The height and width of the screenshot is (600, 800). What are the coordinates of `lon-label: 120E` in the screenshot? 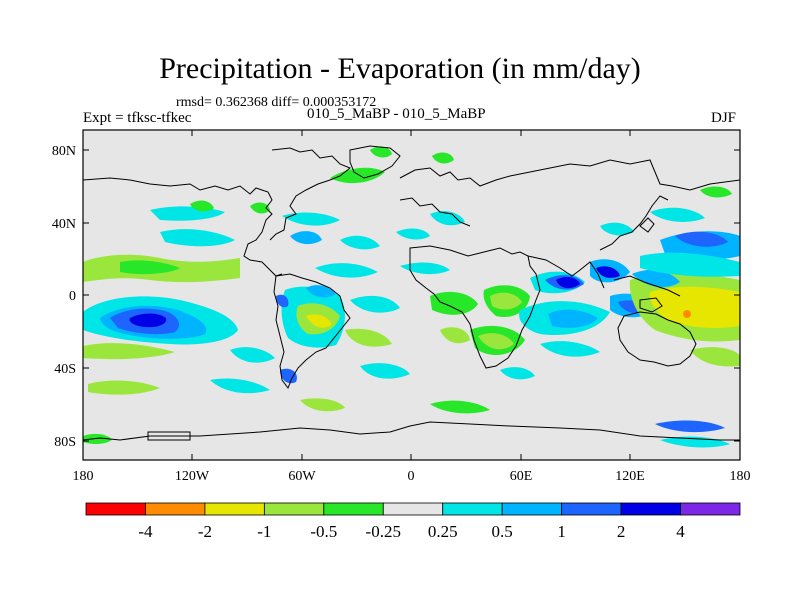 It's located at (630, 476).